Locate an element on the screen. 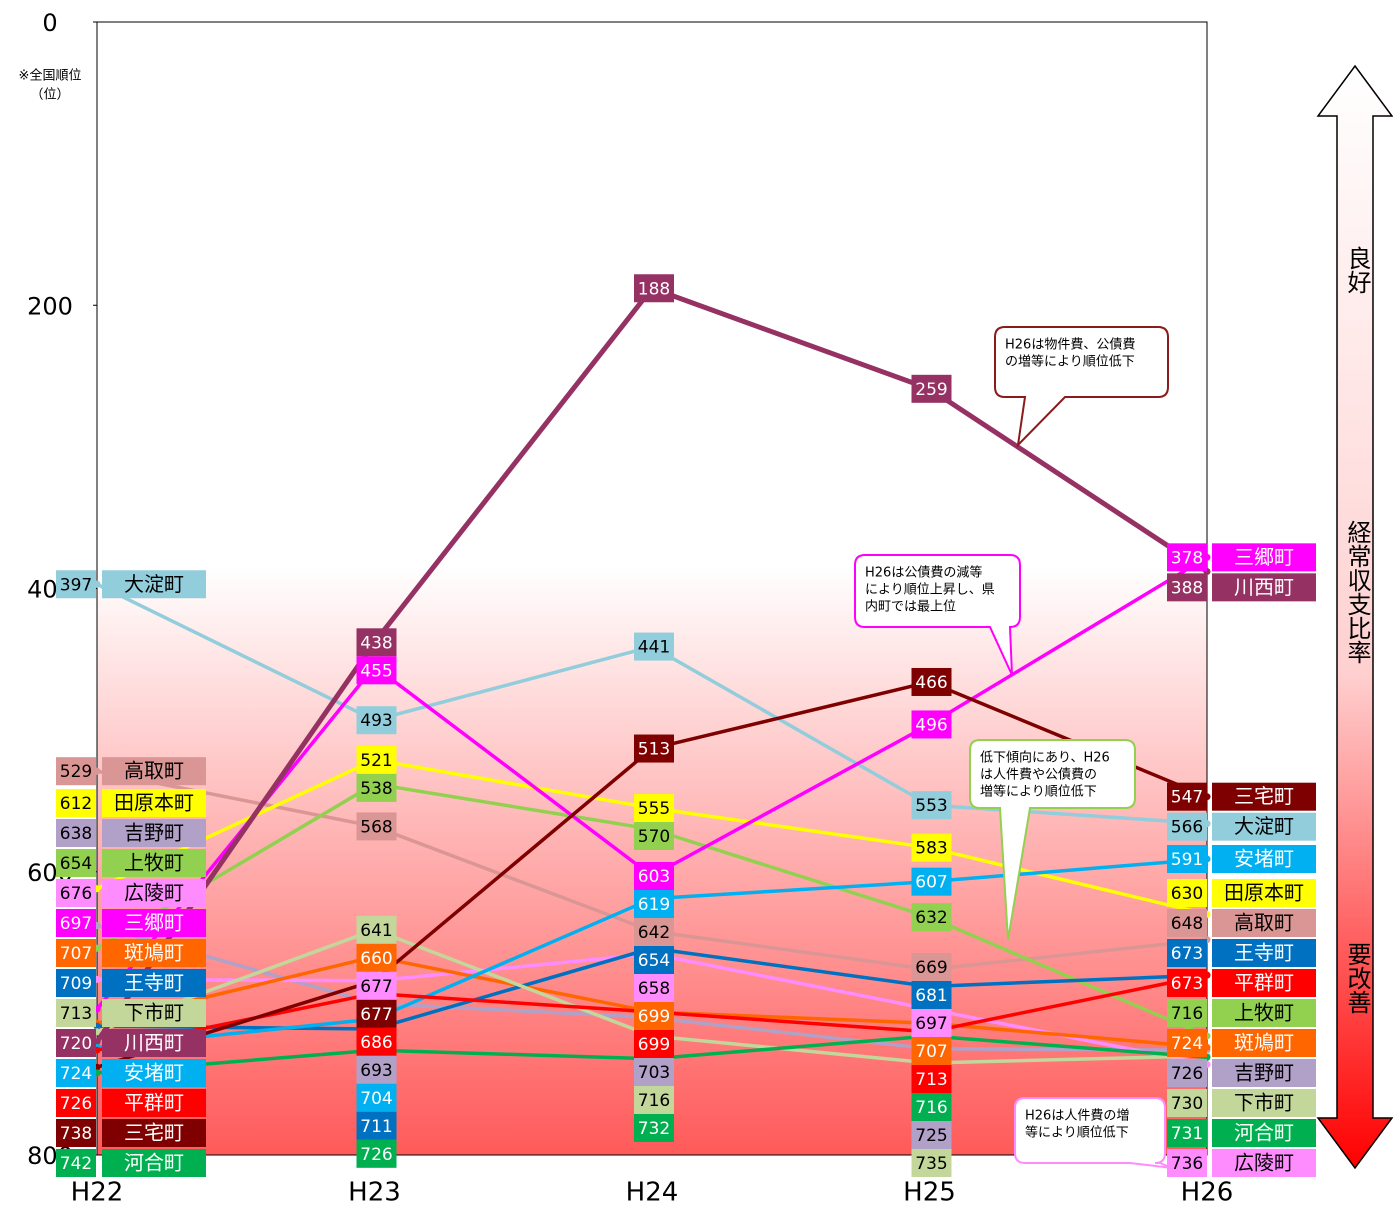 The height and width of the screenshot is (1207, 1393). value-label: 378 is located at coordinates (1187, 558).